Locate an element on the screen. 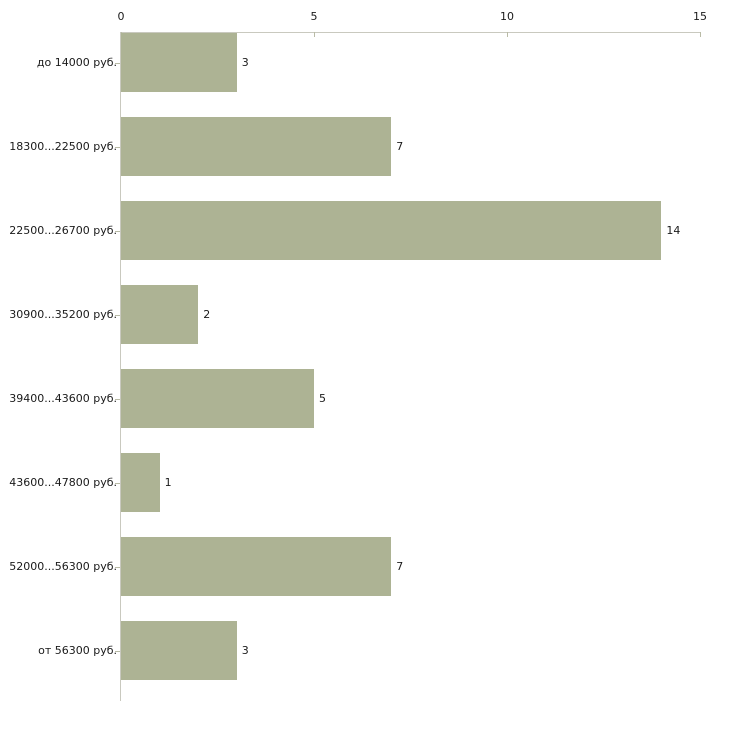 This screenshot has width=730, height=730. category-label: 43600...47800 руб. is located at coordinates (63, 482).